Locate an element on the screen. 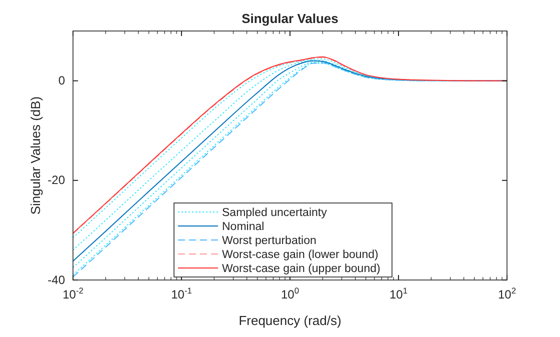 Image resolution: width=560 pixels, height=337 pixels. legend-label: Nominal is located at coordinates (243, 227).